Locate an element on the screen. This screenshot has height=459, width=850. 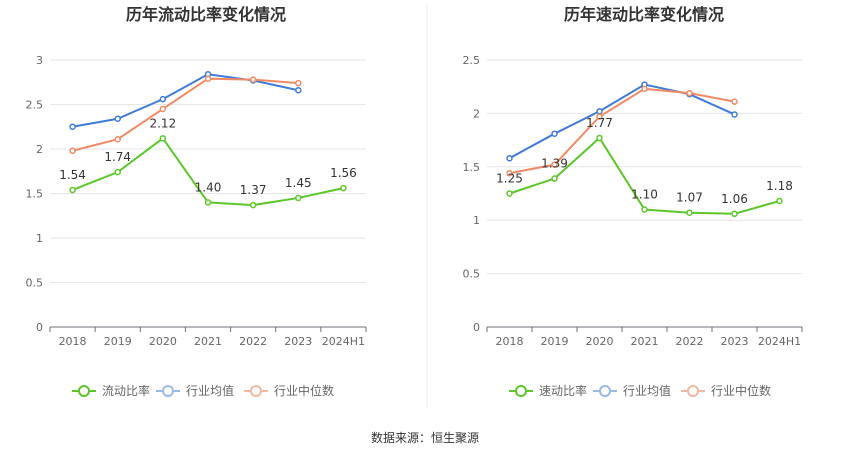
data-label: 1.37 is located at coordinates (253, 190).